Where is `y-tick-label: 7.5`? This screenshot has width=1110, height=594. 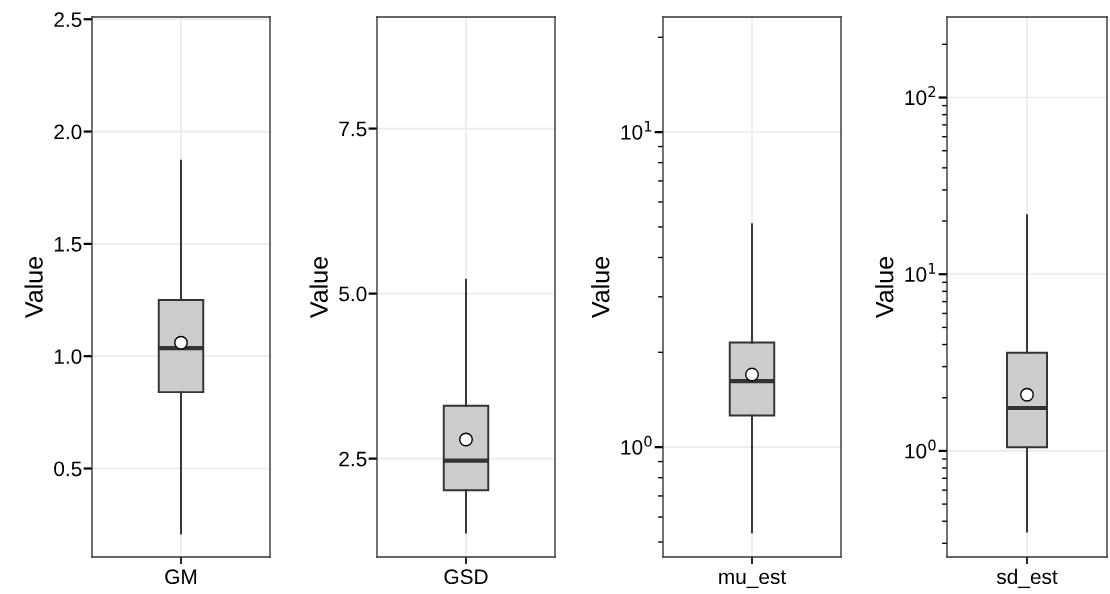 y-tick-label: 7.5 is located at coordinates (353, 129).